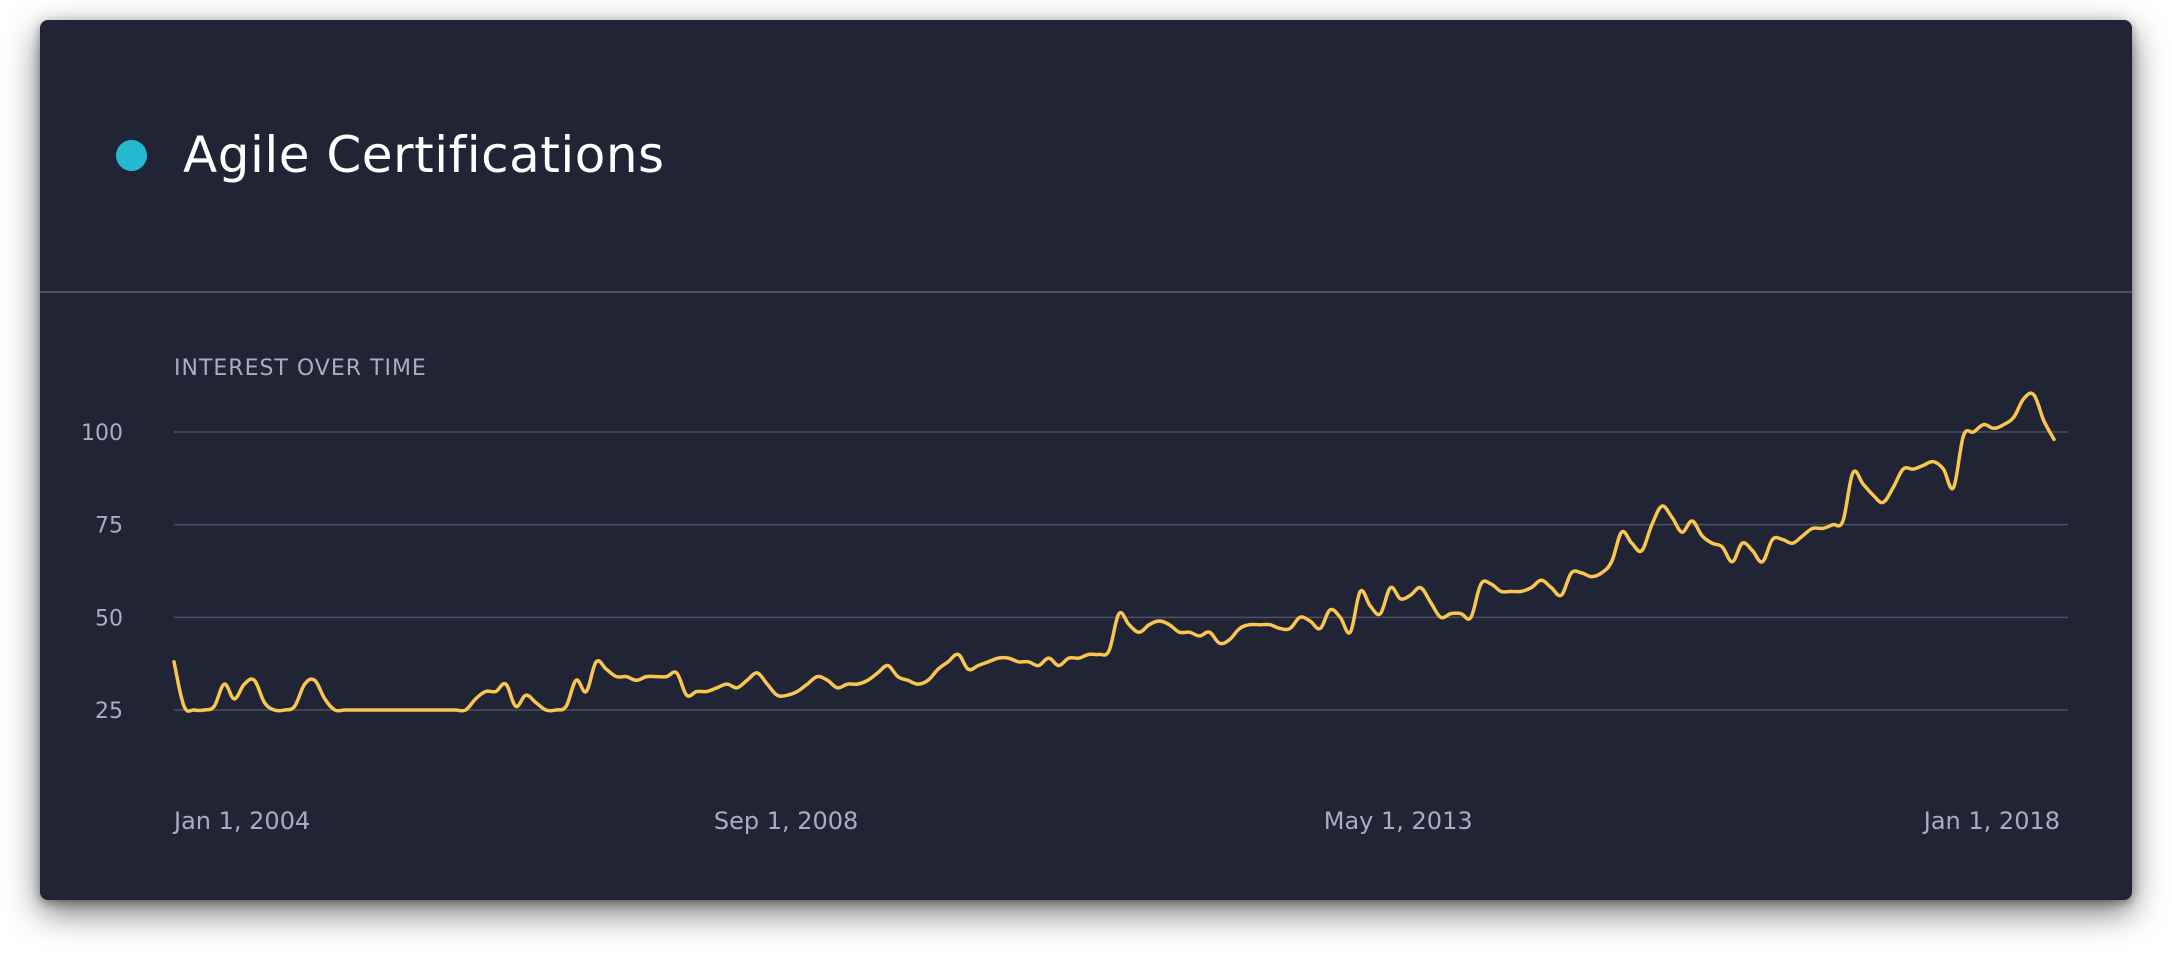 Image resolution: width=2172 pixels, height=960 pixels. I want to click on x-tick-label: Jan 1, 2004, so click(241, 821).